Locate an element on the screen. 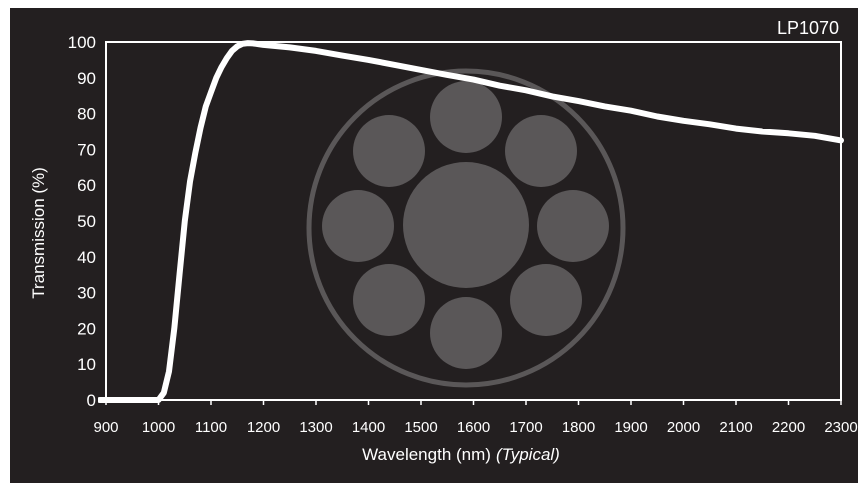 The height and width of the screenshot is (485, 865). chart-title: LP1070 is located at coordinates (808, 28).